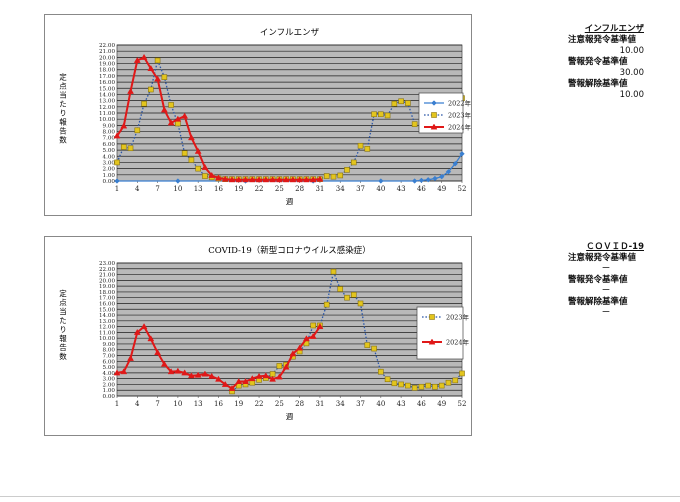 This screenshot has width=680, height=502. What do you see at coordinates (107, 264) in the screenshot?
I see `y-tick-label: 23.00` at bounding box center [107, 264].